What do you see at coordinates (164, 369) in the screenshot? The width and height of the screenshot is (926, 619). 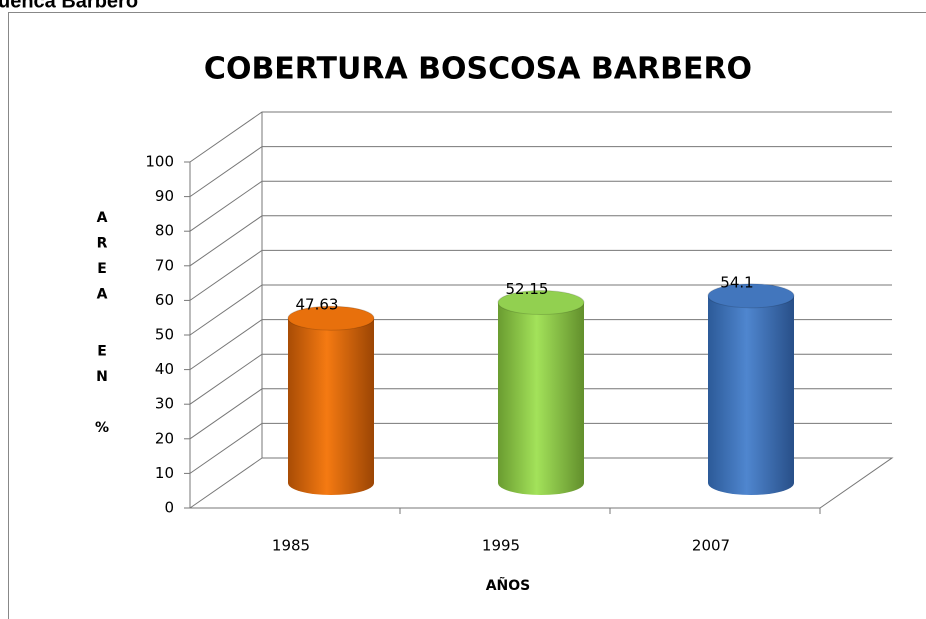 I see `y-tick-label: 40` at bounding box center [164, 369].